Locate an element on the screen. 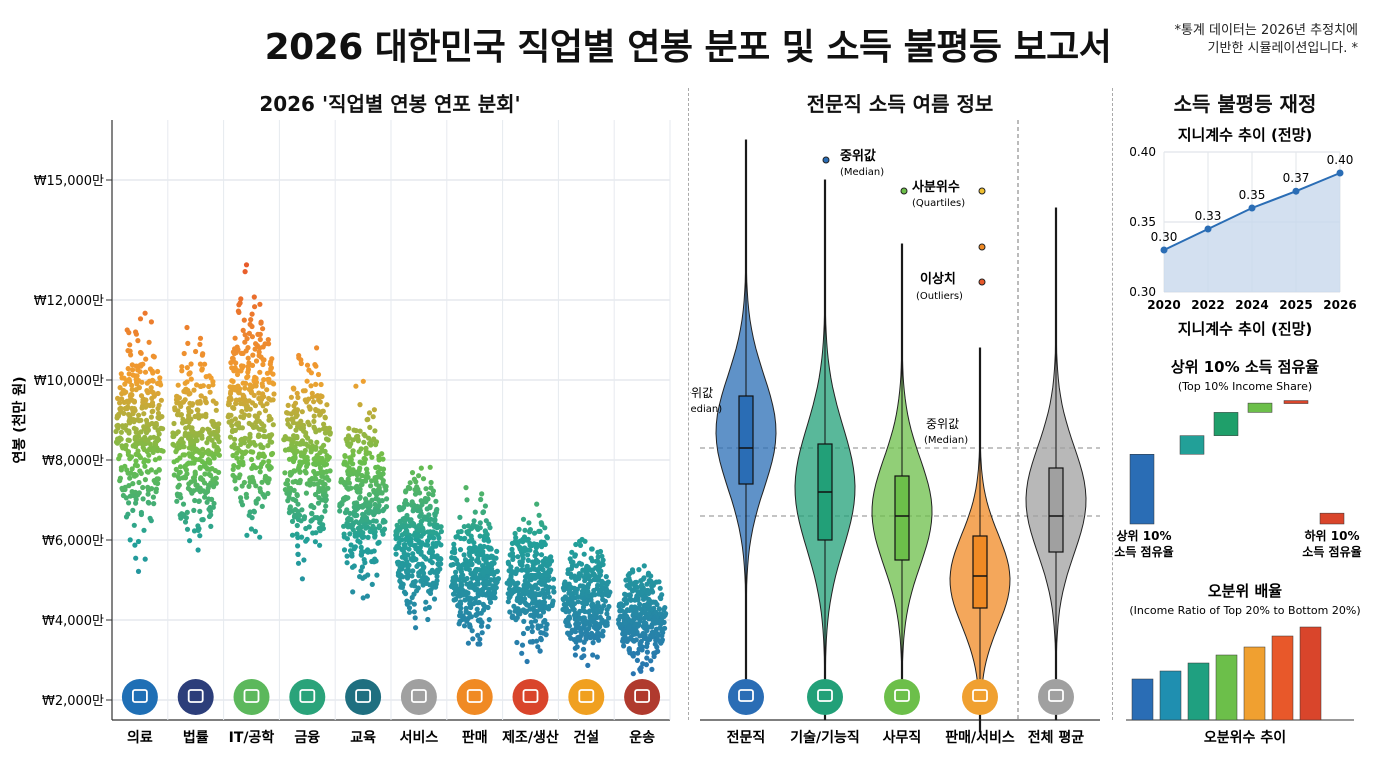 This screenshot has height=768, width=1376. waterfall-bar is located at coordinates (1260, 407).